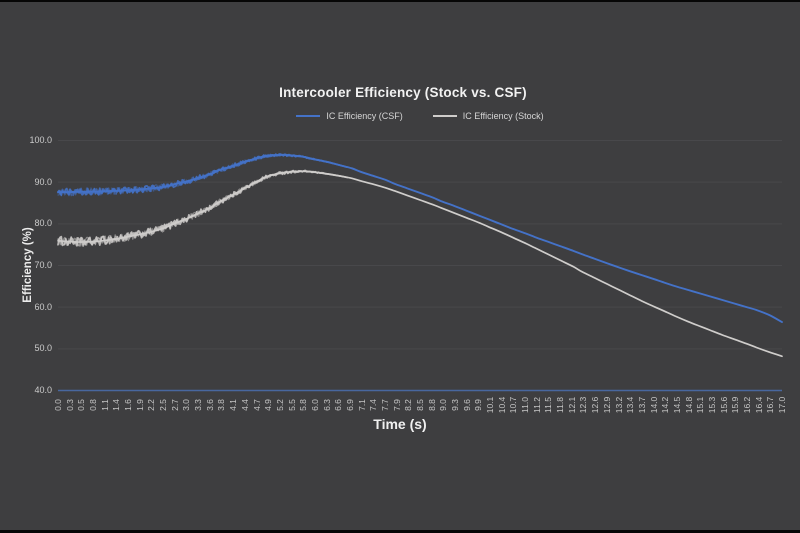 The width and height of the screenshot is (800, 533). What do you see at coordinates (58, 405) in the screenshot?
I see `x-tick-label: 0.0` at bounding box center [58, 405].